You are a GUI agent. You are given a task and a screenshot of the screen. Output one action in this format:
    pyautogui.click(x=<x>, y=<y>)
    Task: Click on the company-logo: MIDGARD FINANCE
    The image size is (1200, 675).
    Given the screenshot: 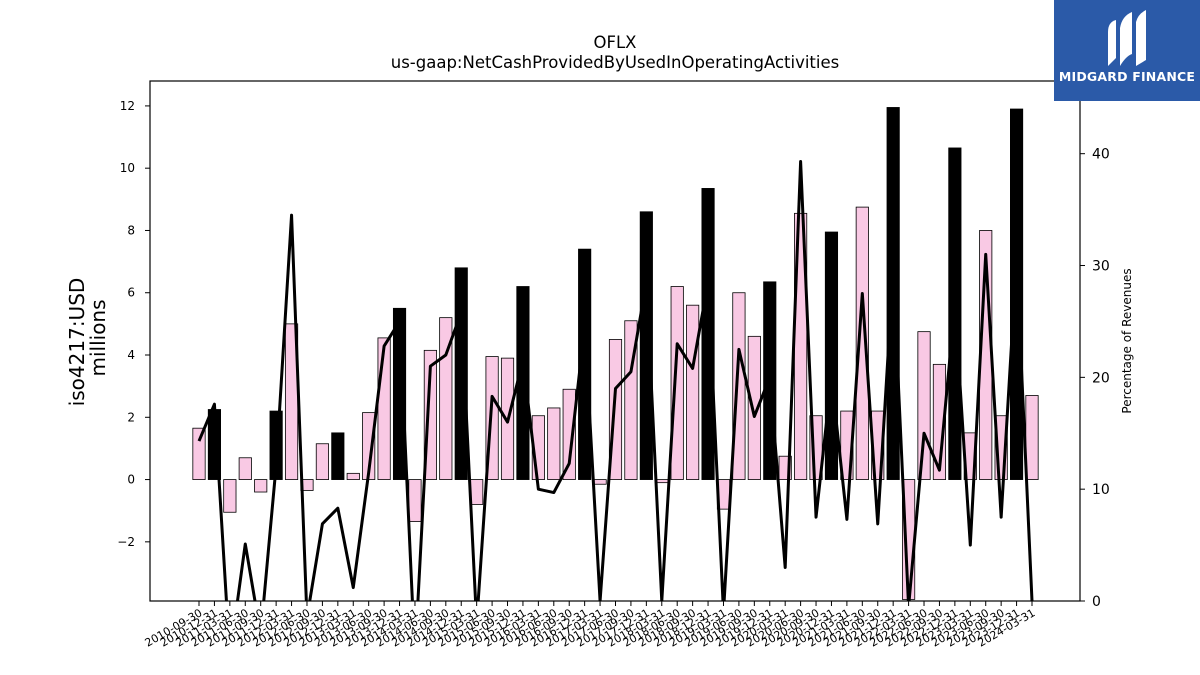 What is the action you would take?
    pyautogui.click(x=1127, y=50)
    